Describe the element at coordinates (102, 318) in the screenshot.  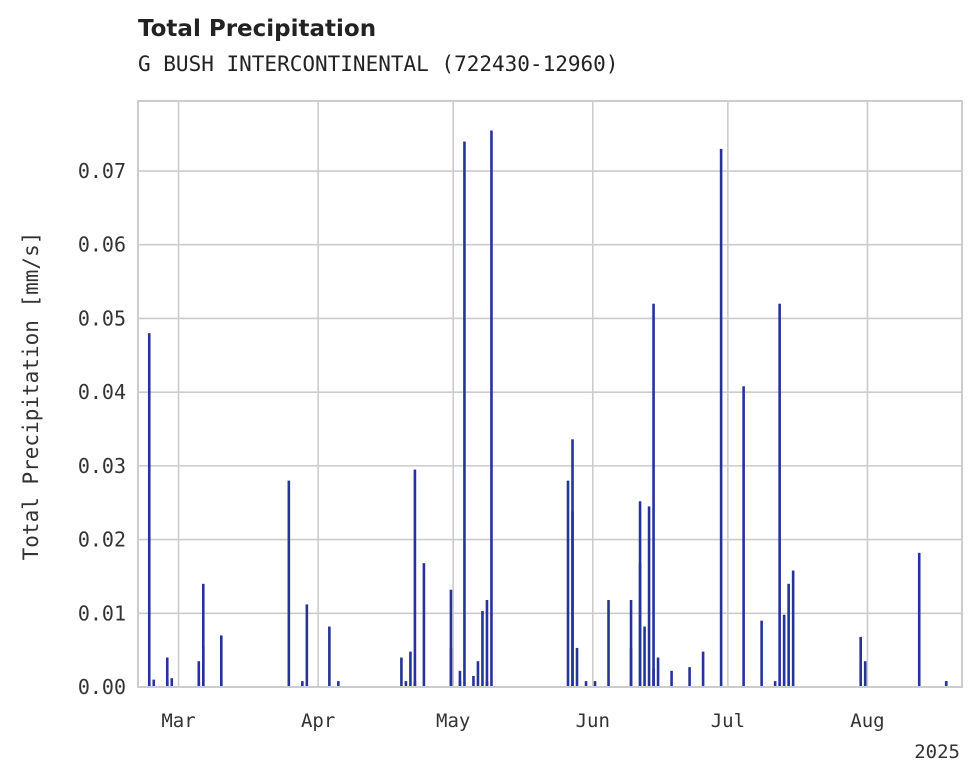
I see `y-tick-label: 0.05` at that location.